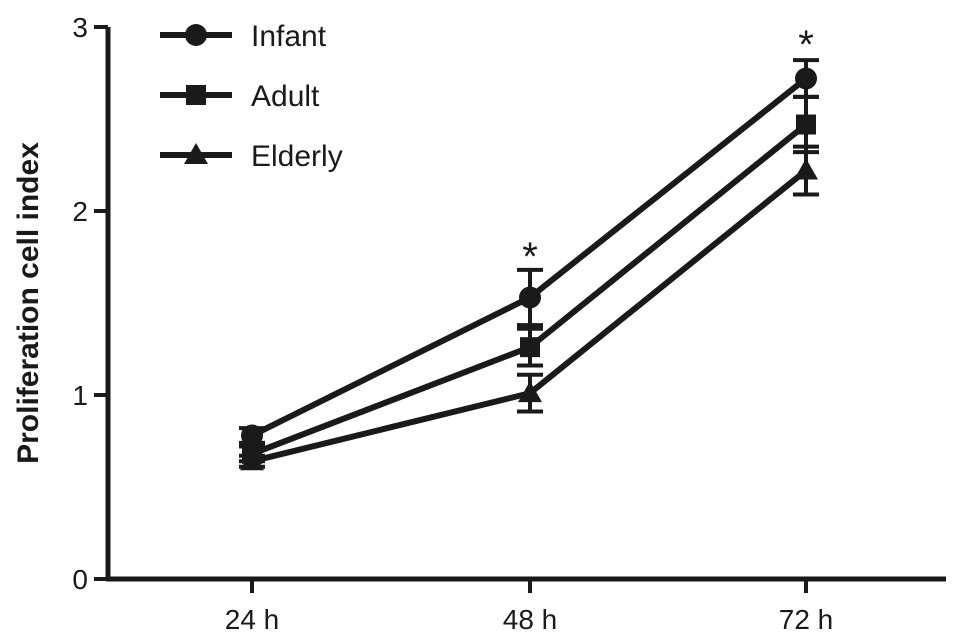 The width and height of the screenshot is (967, 642). What do you see at coordinates (806, 619) in the screenshot?
I see `x-tick-label: 72 h` at bounding box center [806, 619].